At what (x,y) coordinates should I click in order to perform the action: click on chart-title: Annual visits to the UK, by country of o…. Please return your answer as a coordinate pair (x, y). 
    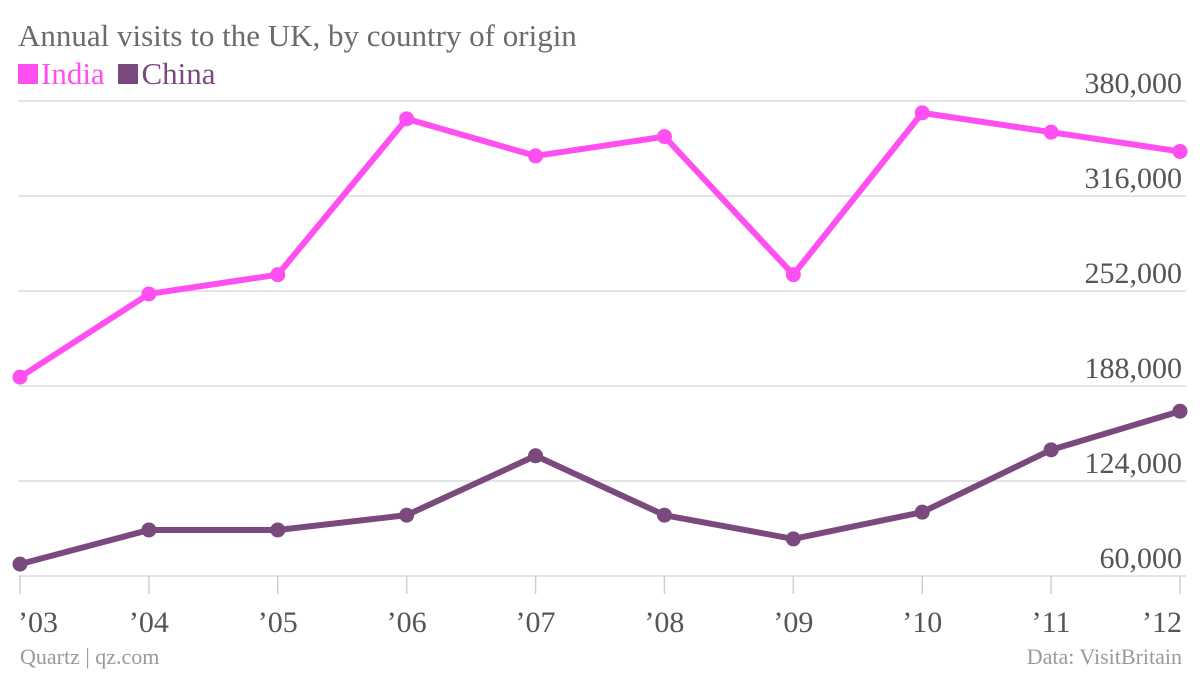
    Looking at the image, I should click on (297, 35).